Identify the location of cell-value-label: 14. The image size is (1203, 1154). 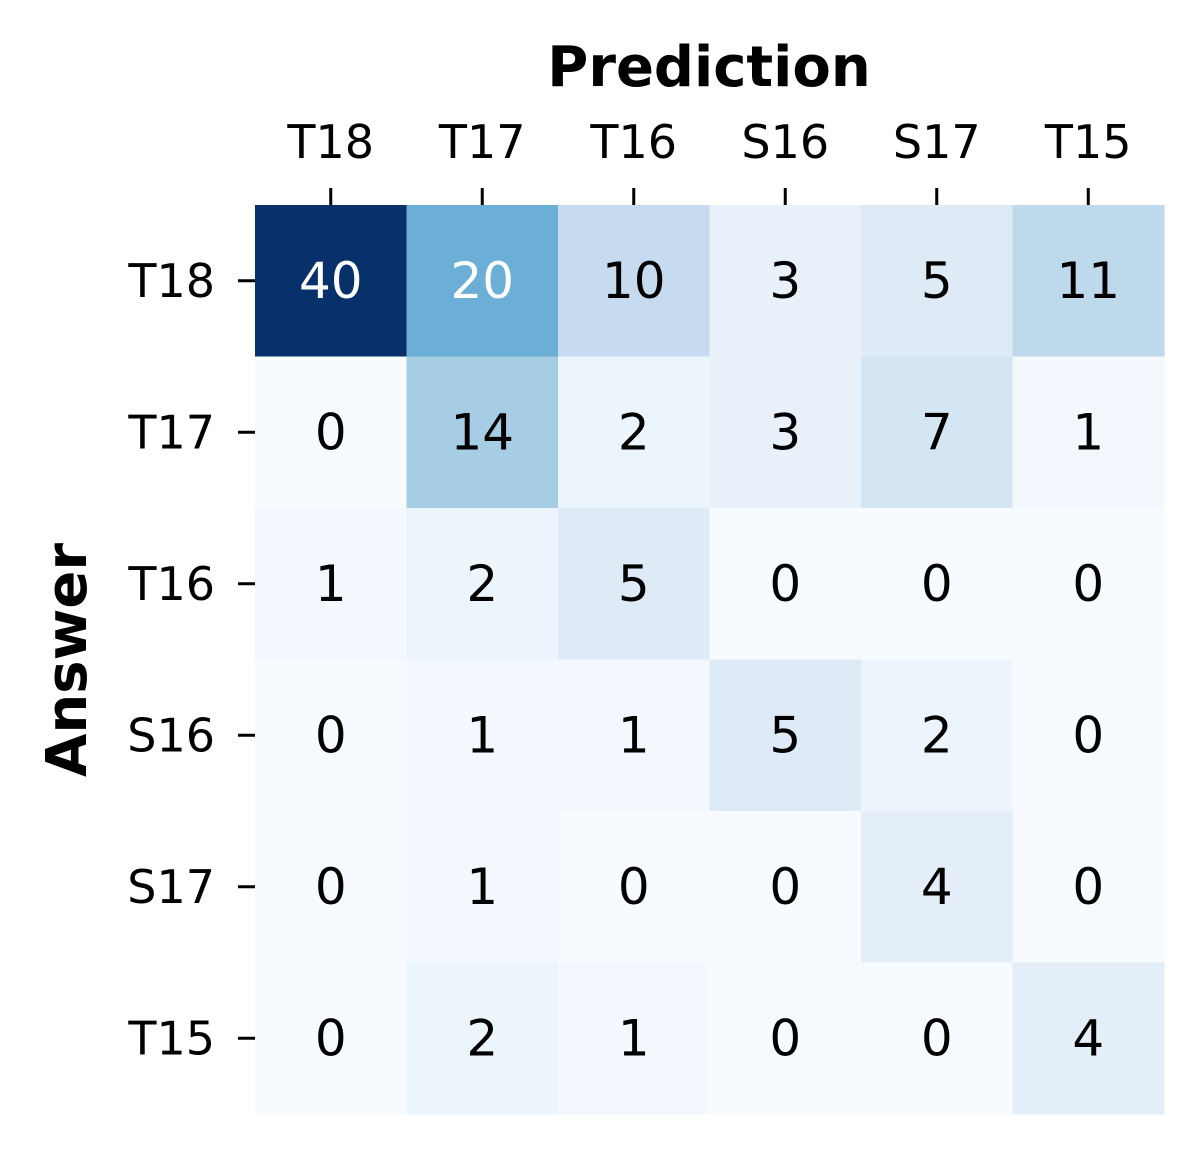
(482, 432).